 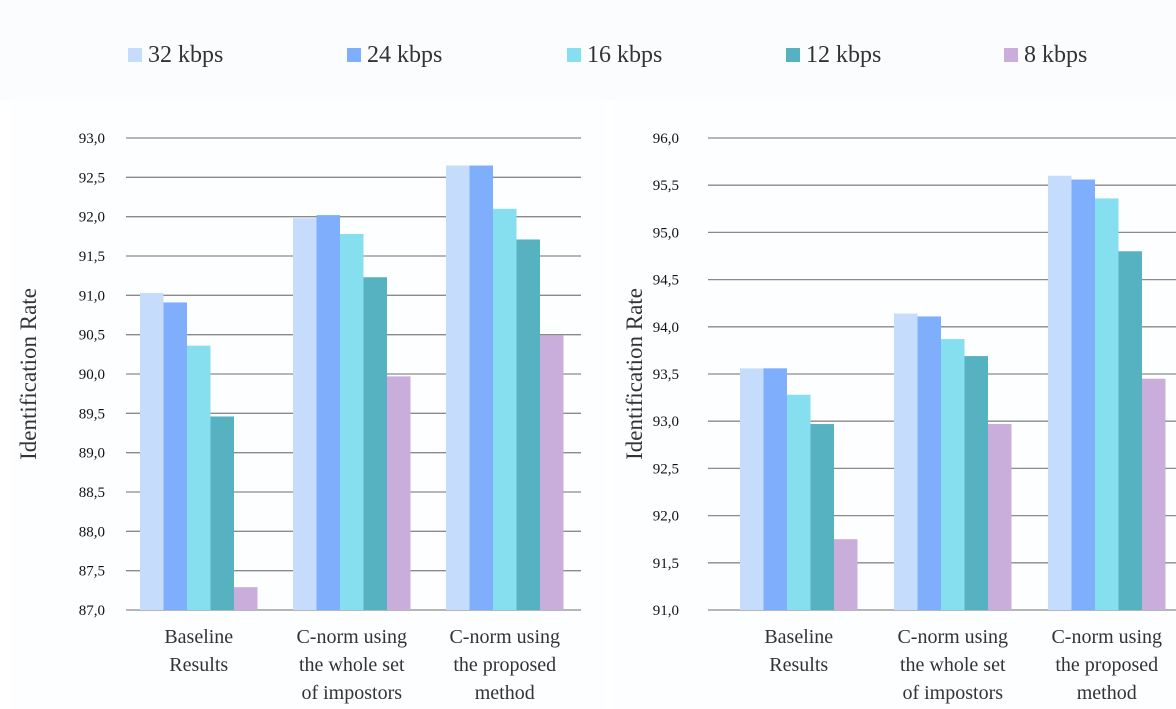 I want to click on legend-label: 32 kbps, so click(x=186, y=54).